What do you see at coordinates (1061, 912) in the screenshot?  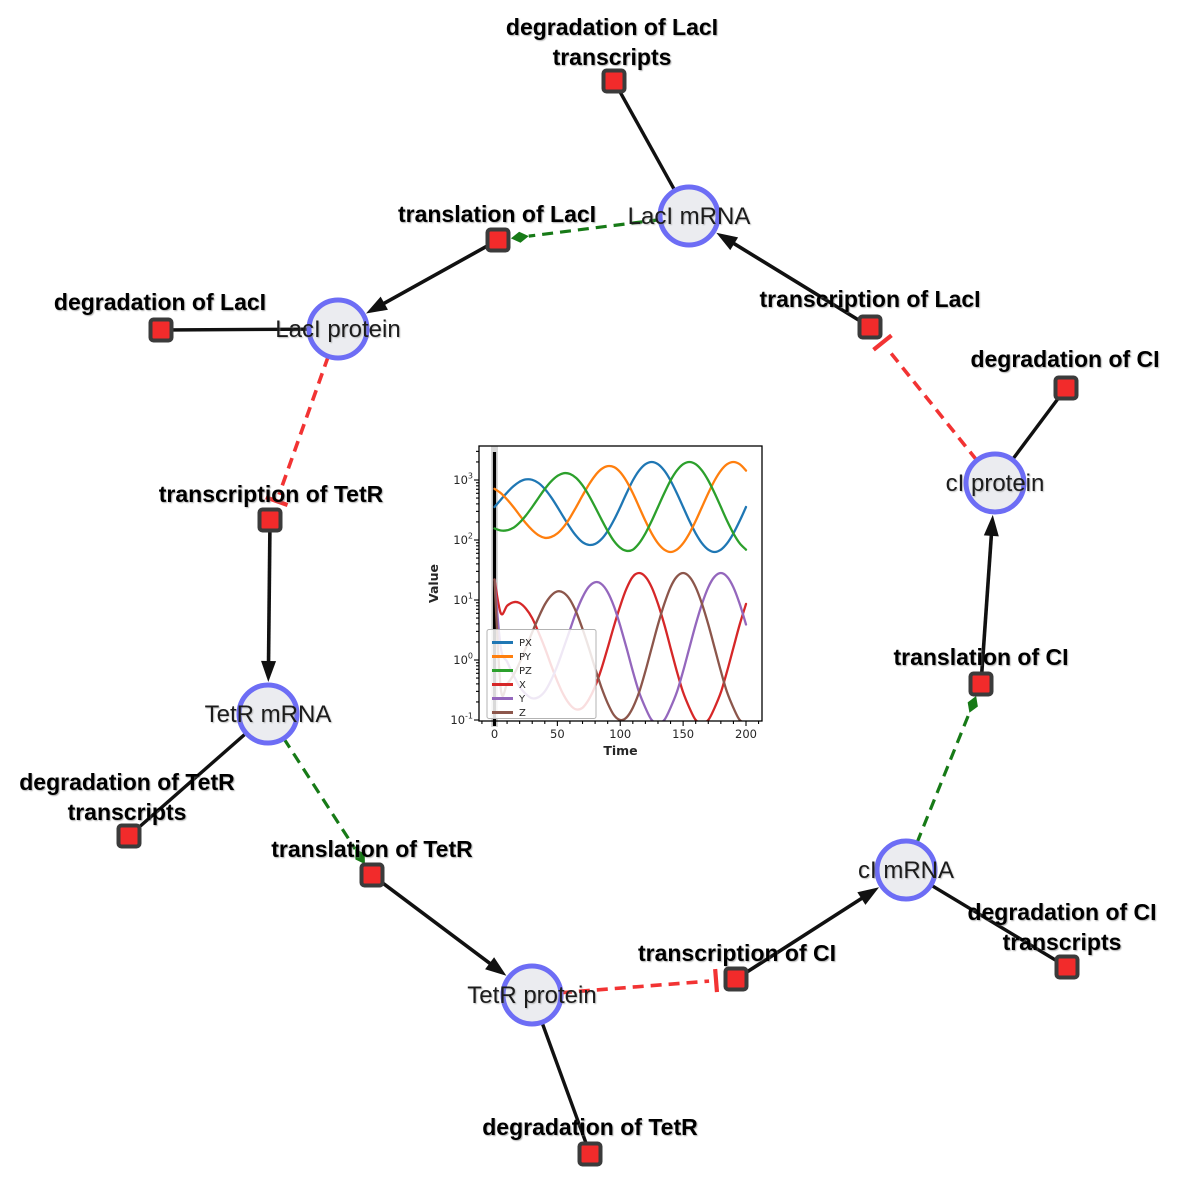 I see `reaction-label-deg_ci_tx-line1: degradation of CI` at bounding box center [1061, 912].